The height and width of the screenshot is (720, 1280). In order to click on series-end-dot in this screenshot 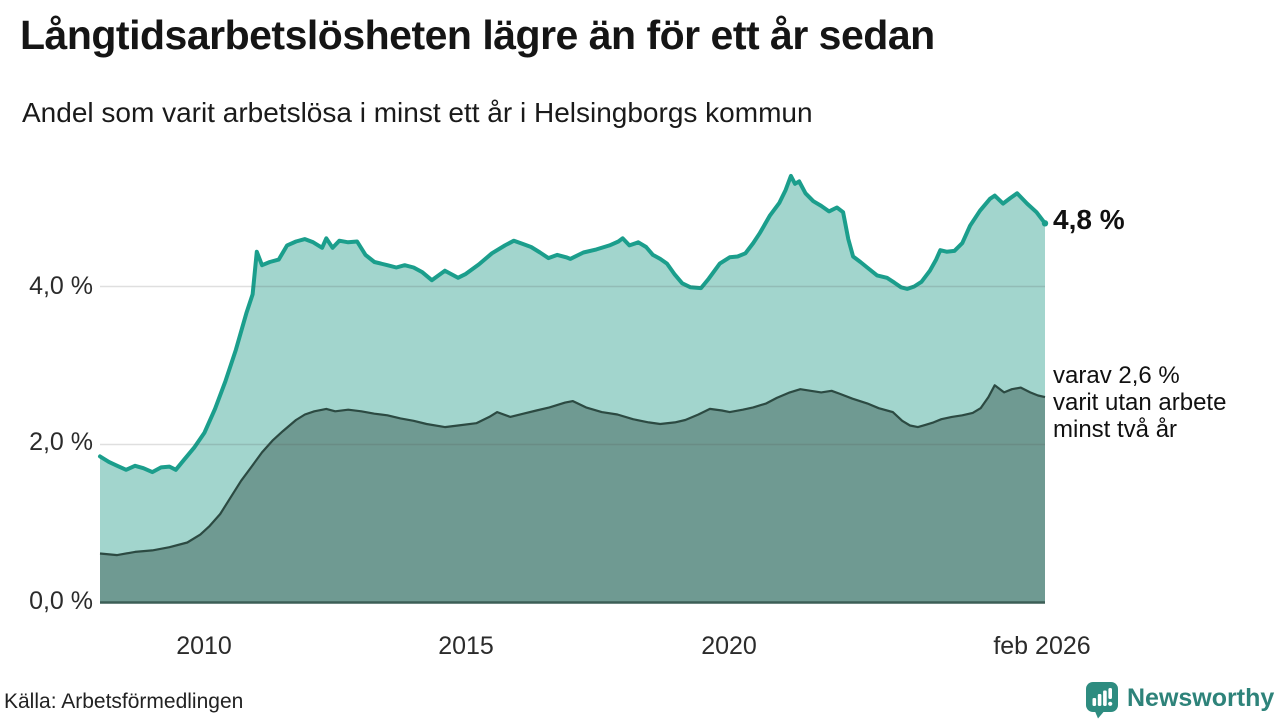, I will do `click(1045, 223)`.